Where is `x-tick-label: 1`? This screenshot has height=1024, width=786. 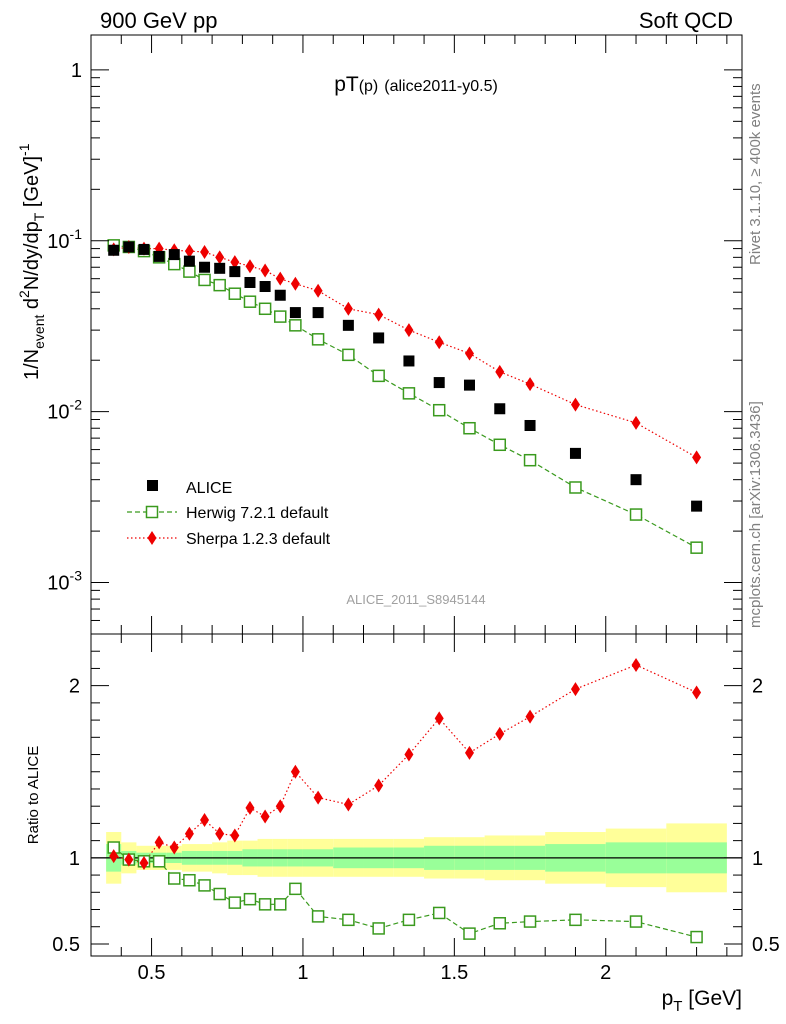 x-tick-label: 1 is located at coordinates (302, 973).